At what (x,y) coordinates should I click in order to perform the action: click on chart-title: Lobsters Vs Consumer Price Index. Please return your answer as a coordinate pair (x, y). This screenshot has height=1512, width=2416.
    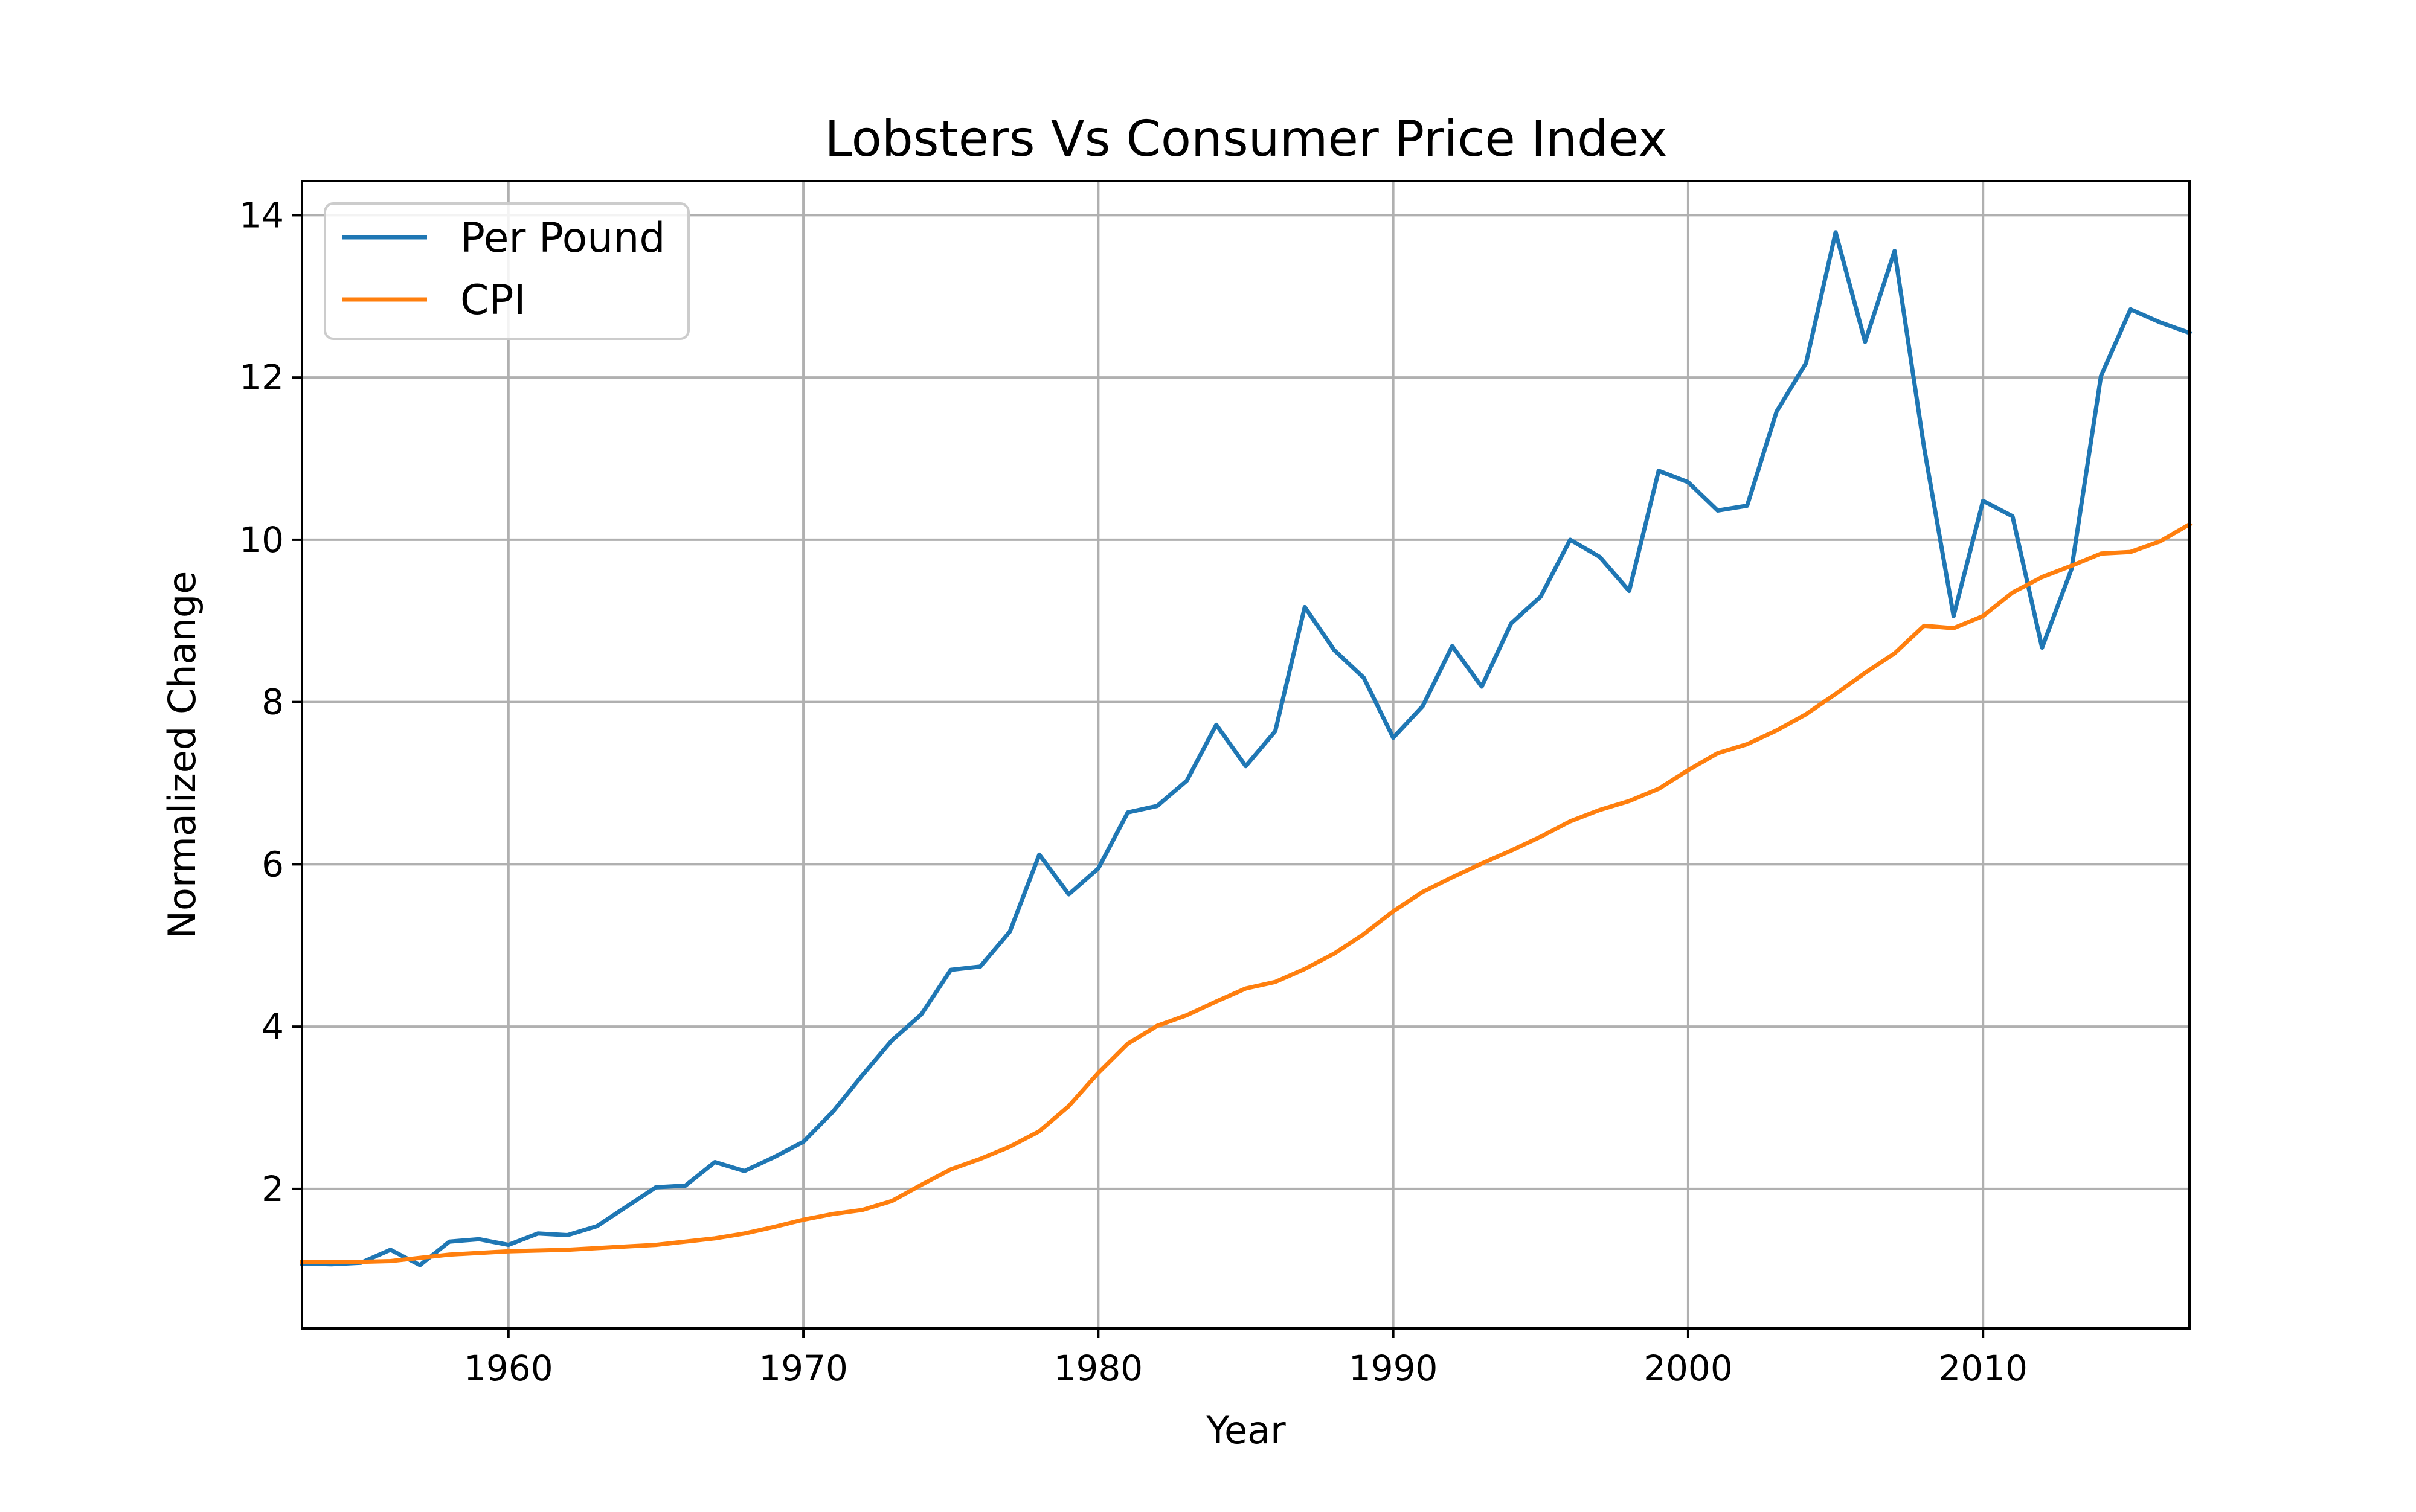
    Looking at the image, I should click on (1245, 139).